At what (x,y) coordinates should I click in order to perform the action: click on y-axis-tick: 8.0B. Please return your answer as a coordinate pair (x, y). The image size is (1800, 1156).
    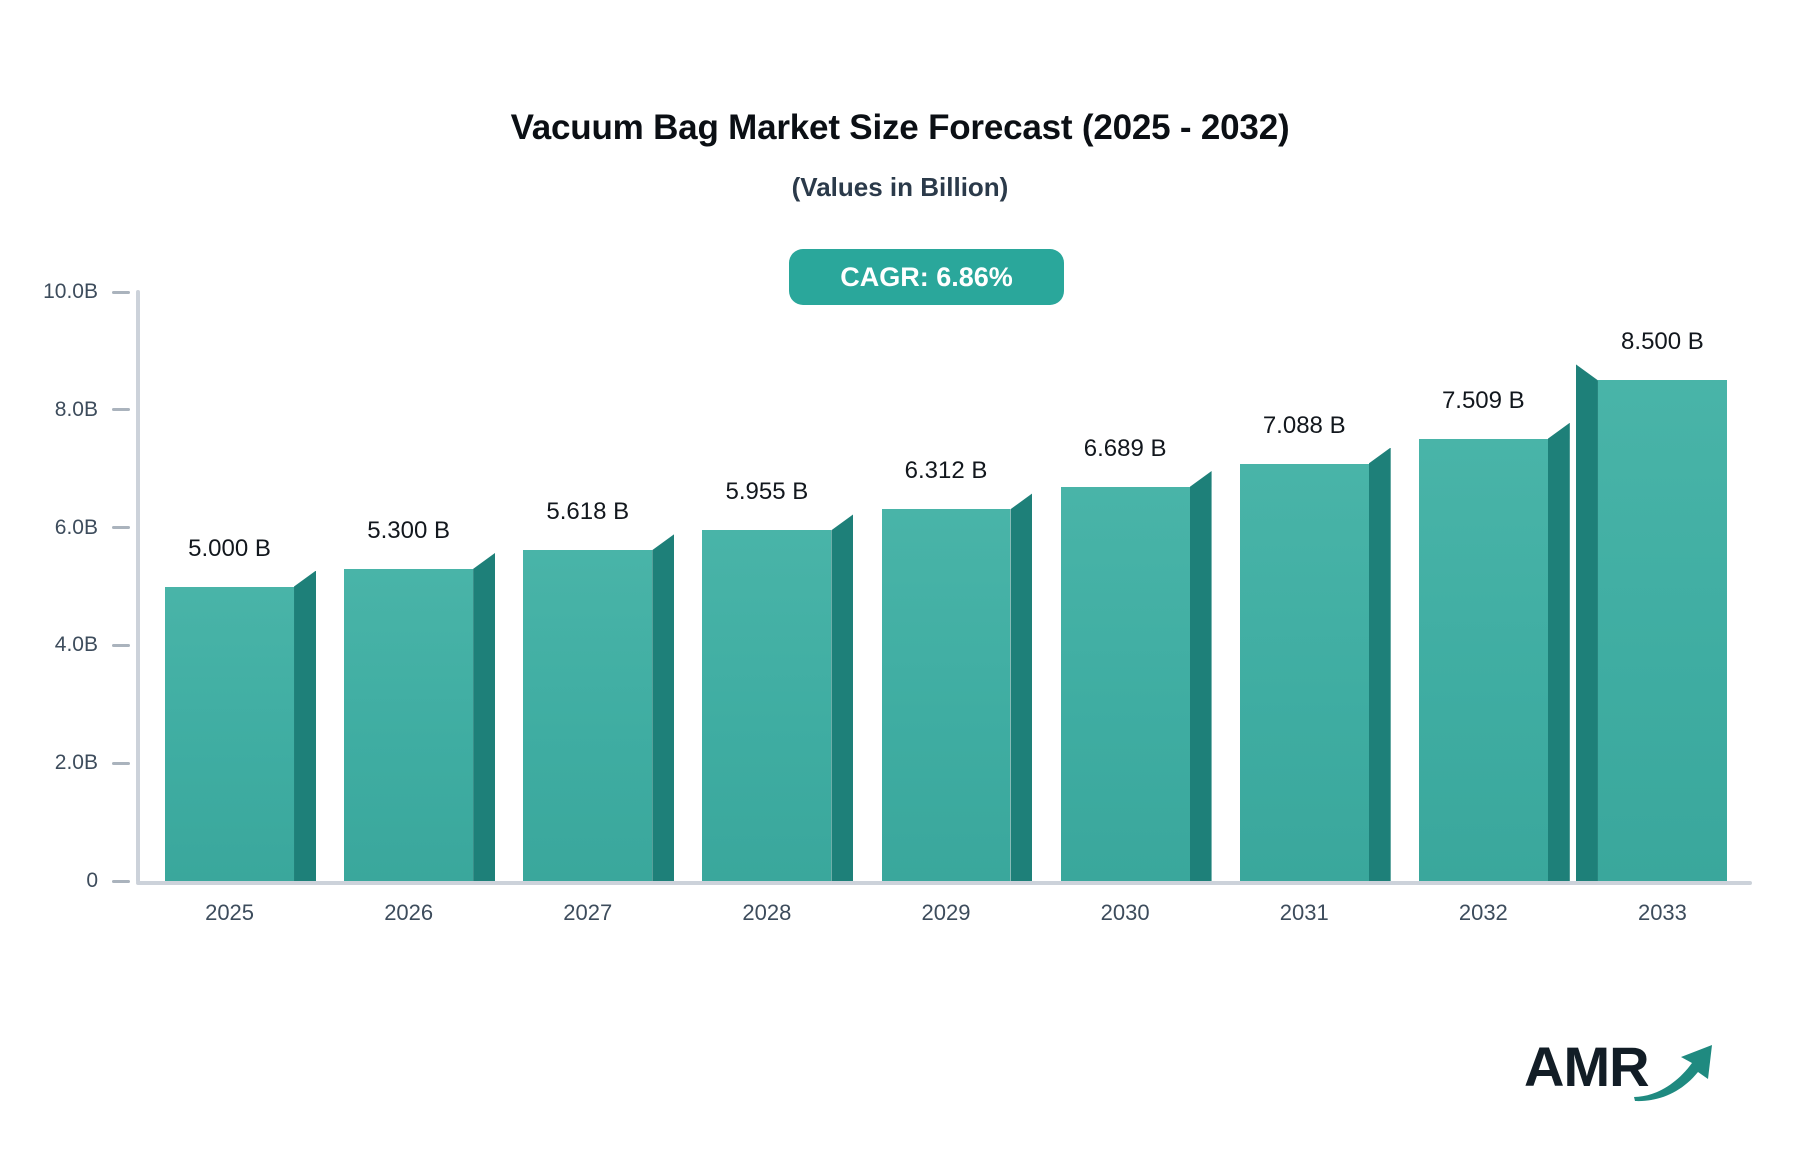
    Looking at the image, I should click on (65, 409).